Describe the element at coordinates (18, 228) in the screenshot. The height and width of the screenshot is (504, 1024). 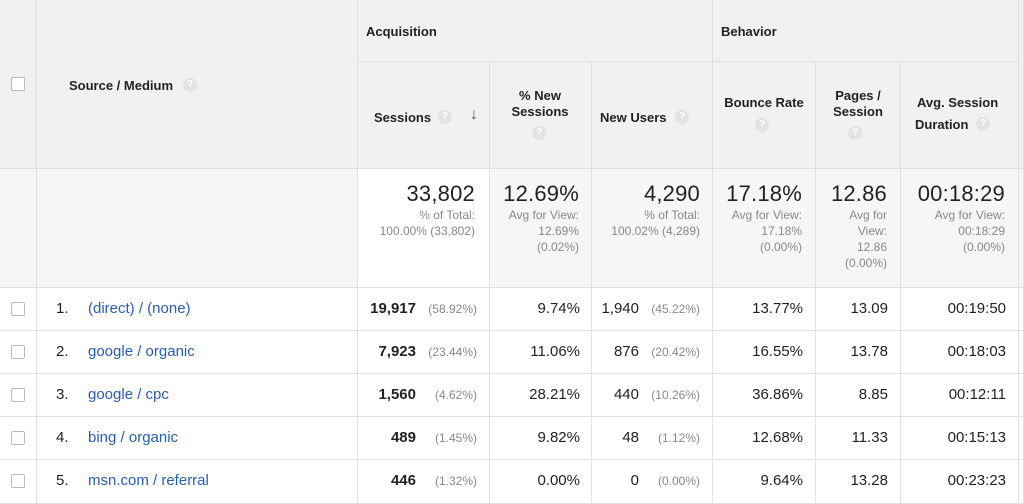
I see `totals-left-cell` at that location.